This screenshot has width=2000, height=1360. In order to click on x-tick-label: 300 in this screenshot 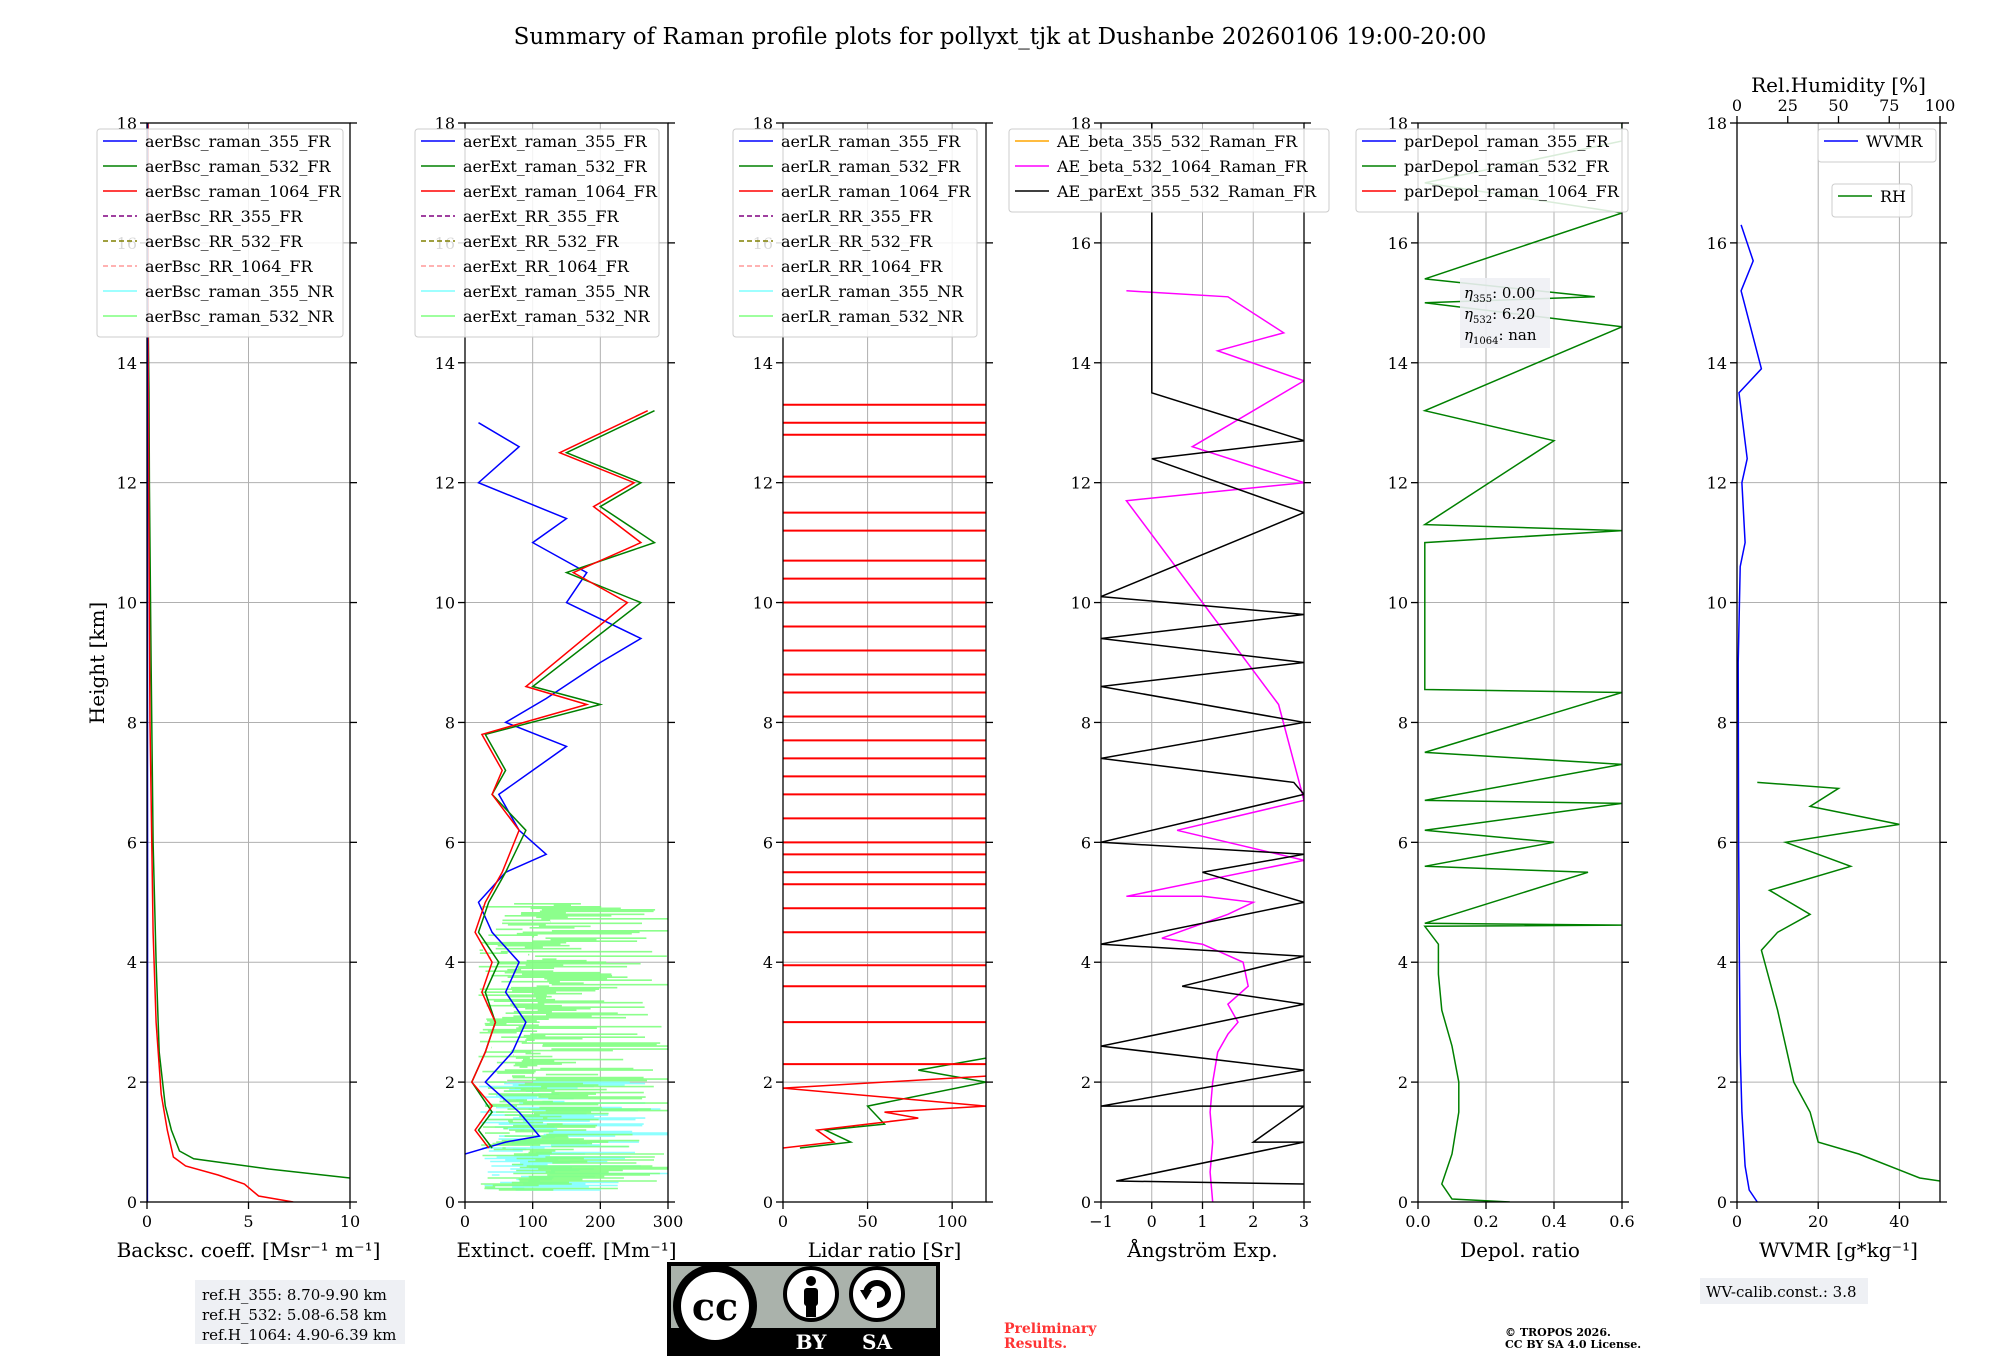, I will do `click(668, 1221)`.